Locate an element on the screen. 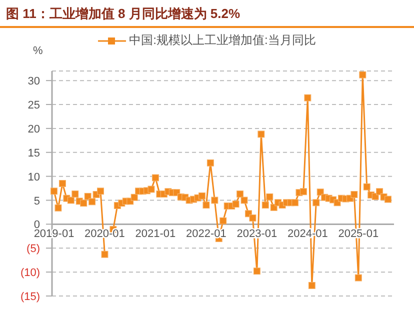 The height and width of the screenshot is (334, 414). y-tick-label: (15) is located at coordinates (30, 297).